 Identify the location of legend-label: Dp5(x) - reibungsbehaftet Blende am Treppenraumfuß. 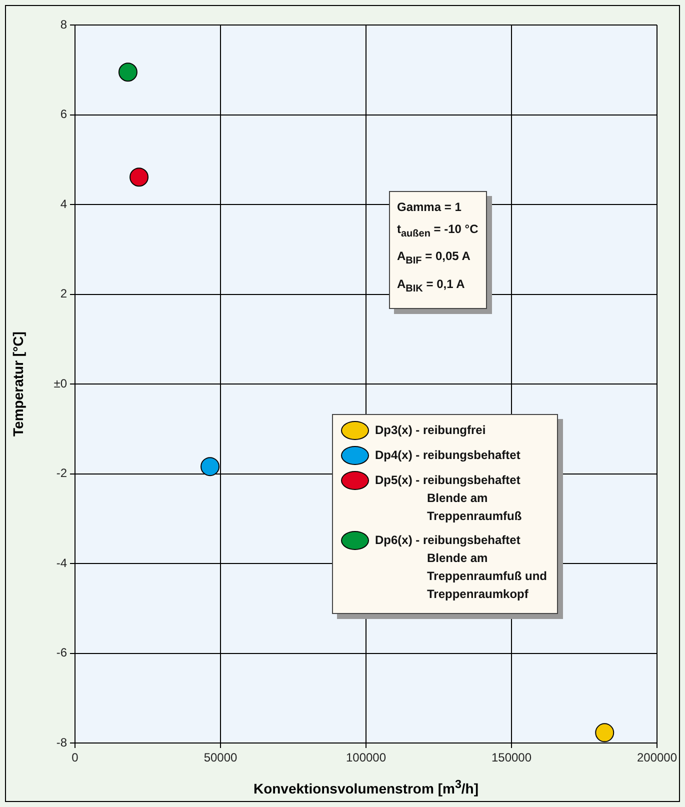
(449, 498).